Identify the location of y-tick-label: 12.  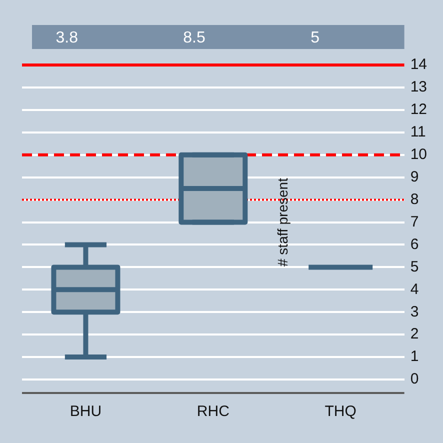
(419, 109).